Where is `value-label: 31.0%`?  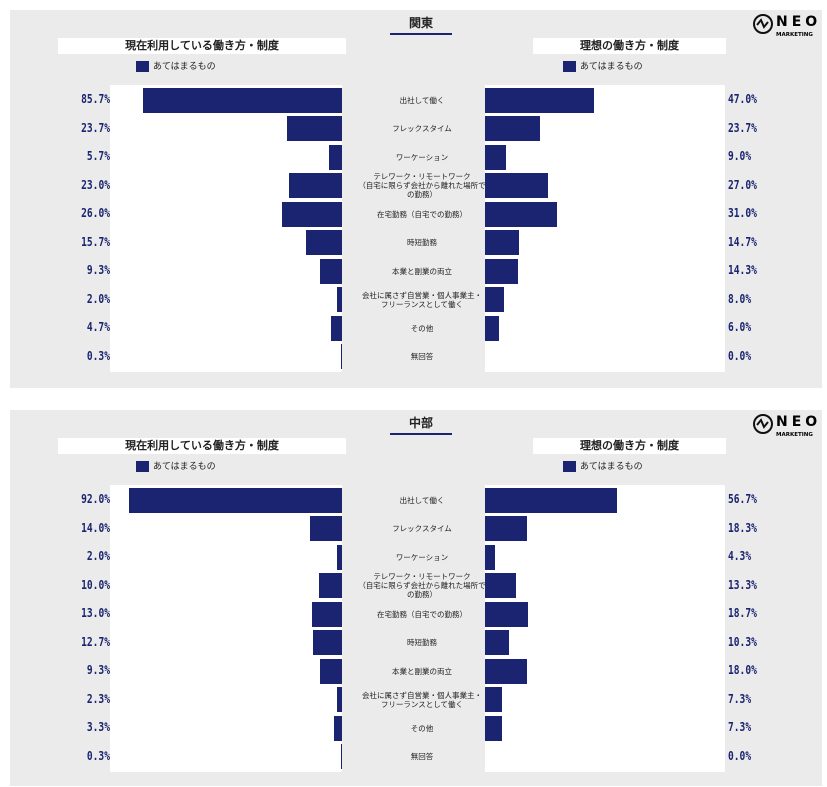 value-label: 31.0% is located at coordinates (742, 213).